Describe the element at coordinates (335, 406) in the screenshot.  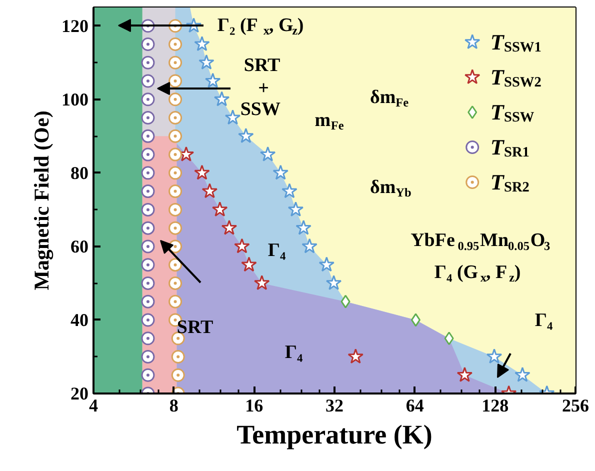
I see `x-tick-label: 32` at that location.